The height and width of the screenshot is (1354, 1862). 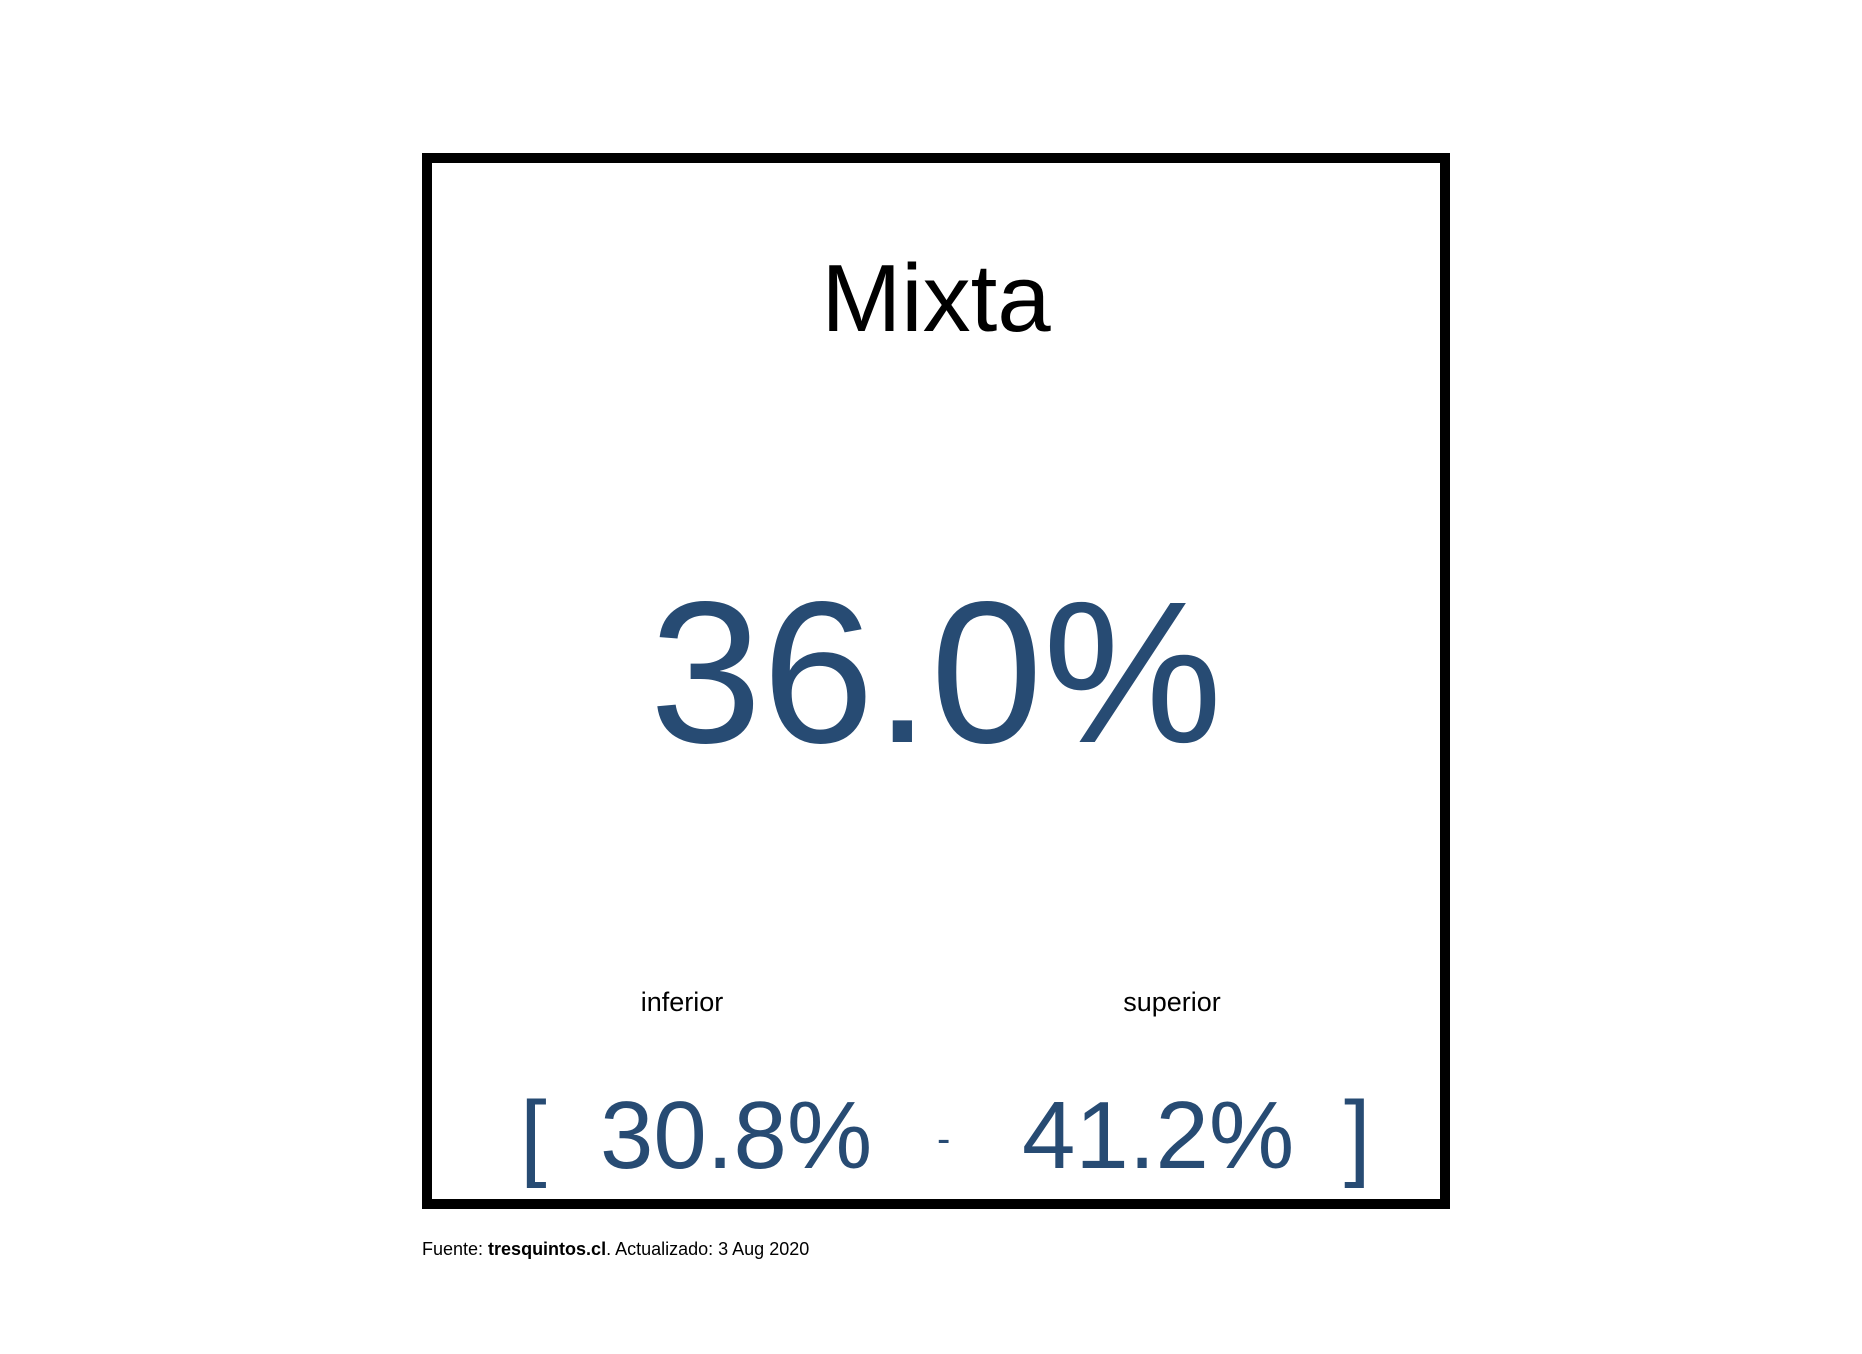 I want to click on lower-bound-value: 30.8%, so click(x=736, y=1135).